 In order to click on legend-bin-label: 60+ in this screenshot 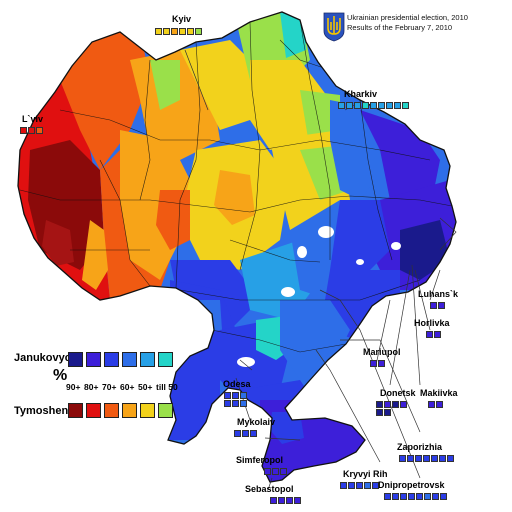, I will do `click(127, 387)`.